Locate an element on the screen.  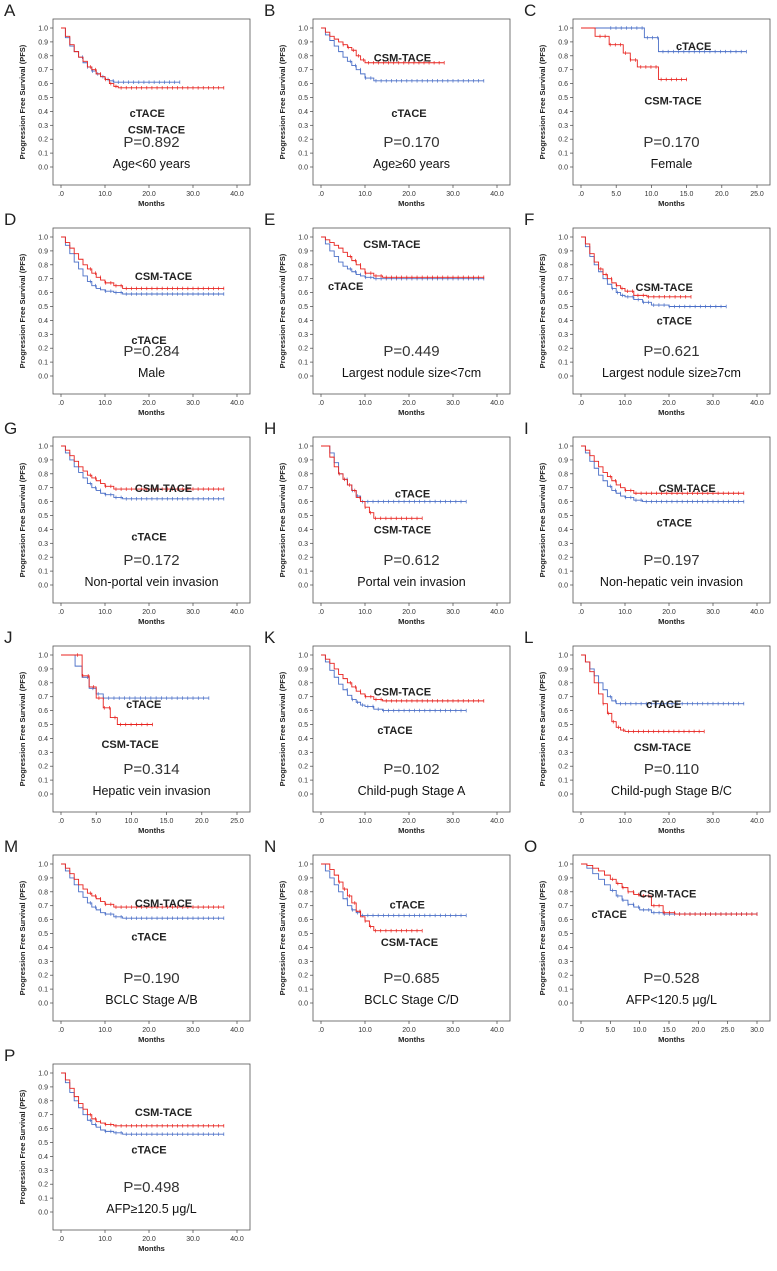
panel-letter: P is located at coordinates (9, 1055).